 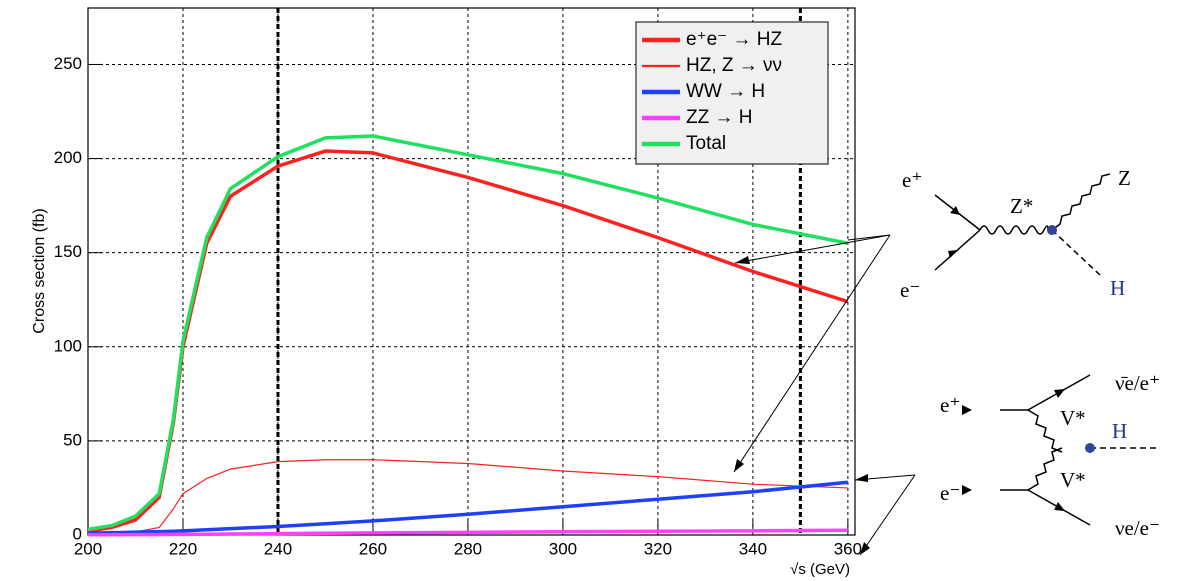 I want to click on x-tick-label: 200, so click(x=88, y=548).